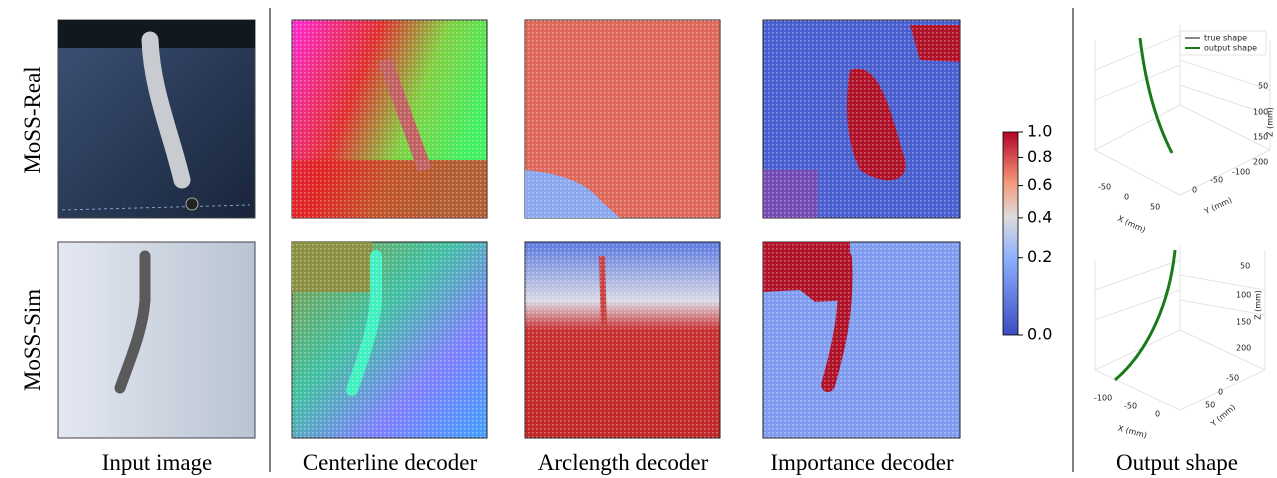  Describe the element at coordinates (1039, 216) in the screenshot. I see `colorbar-tick-label: 0.4` at that location.